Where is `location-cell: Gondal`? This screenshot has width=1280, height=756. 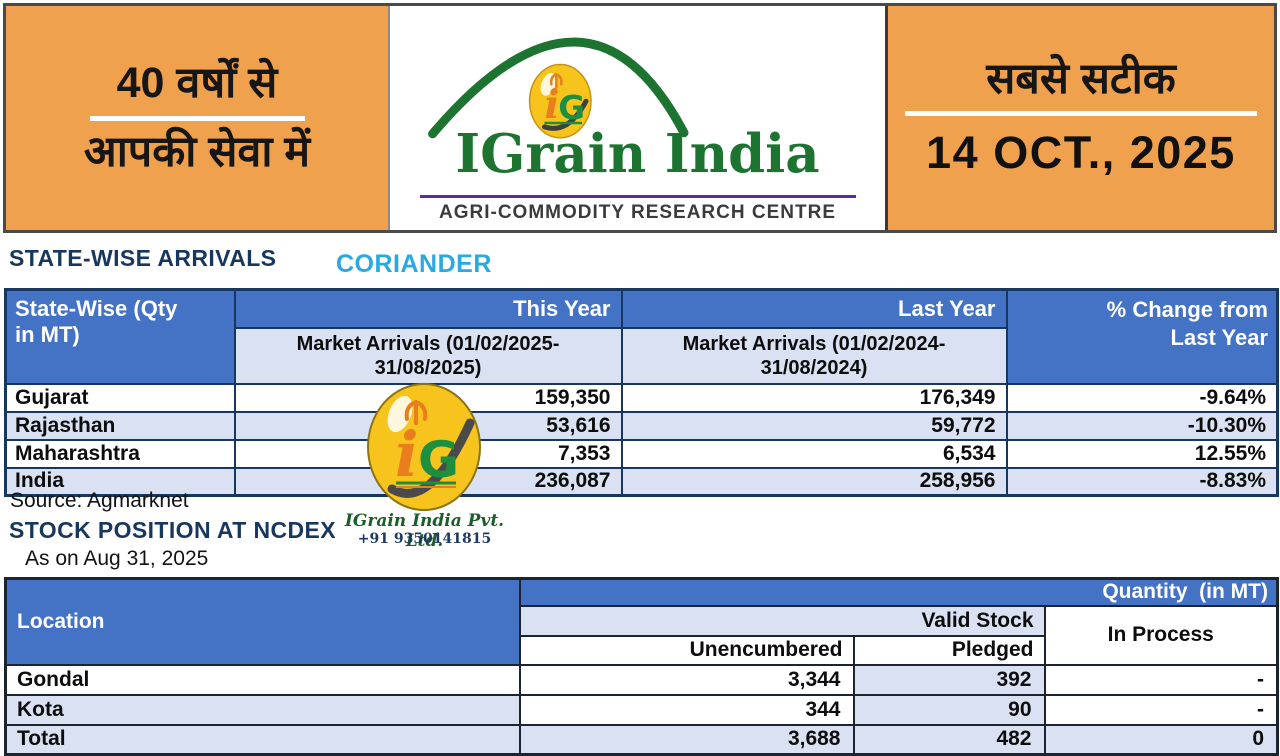
location-cell: Gondal is located at coordinates (262, 679).